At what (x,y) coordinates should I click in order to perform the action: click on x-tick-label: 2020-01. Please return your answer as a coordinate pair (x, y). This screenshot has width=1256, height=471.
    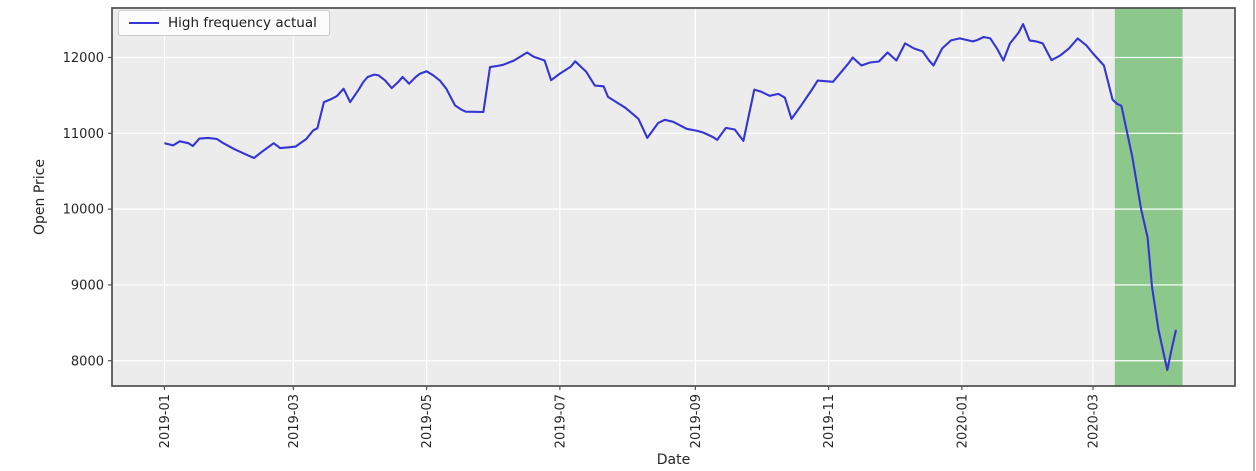
    Looking at the image, I should click on (962, 421).